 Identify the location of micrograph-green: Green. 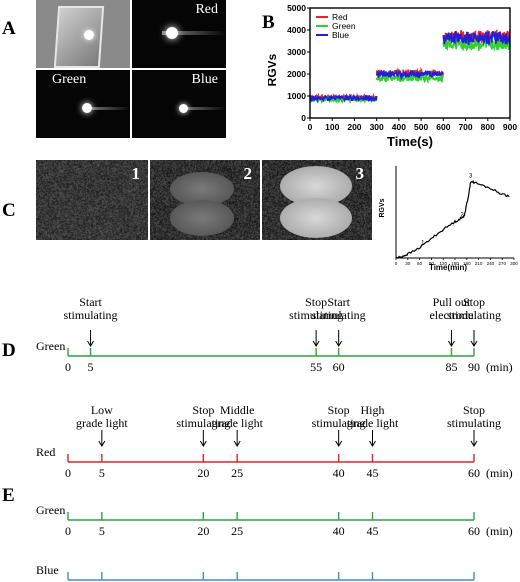
(83, 104).